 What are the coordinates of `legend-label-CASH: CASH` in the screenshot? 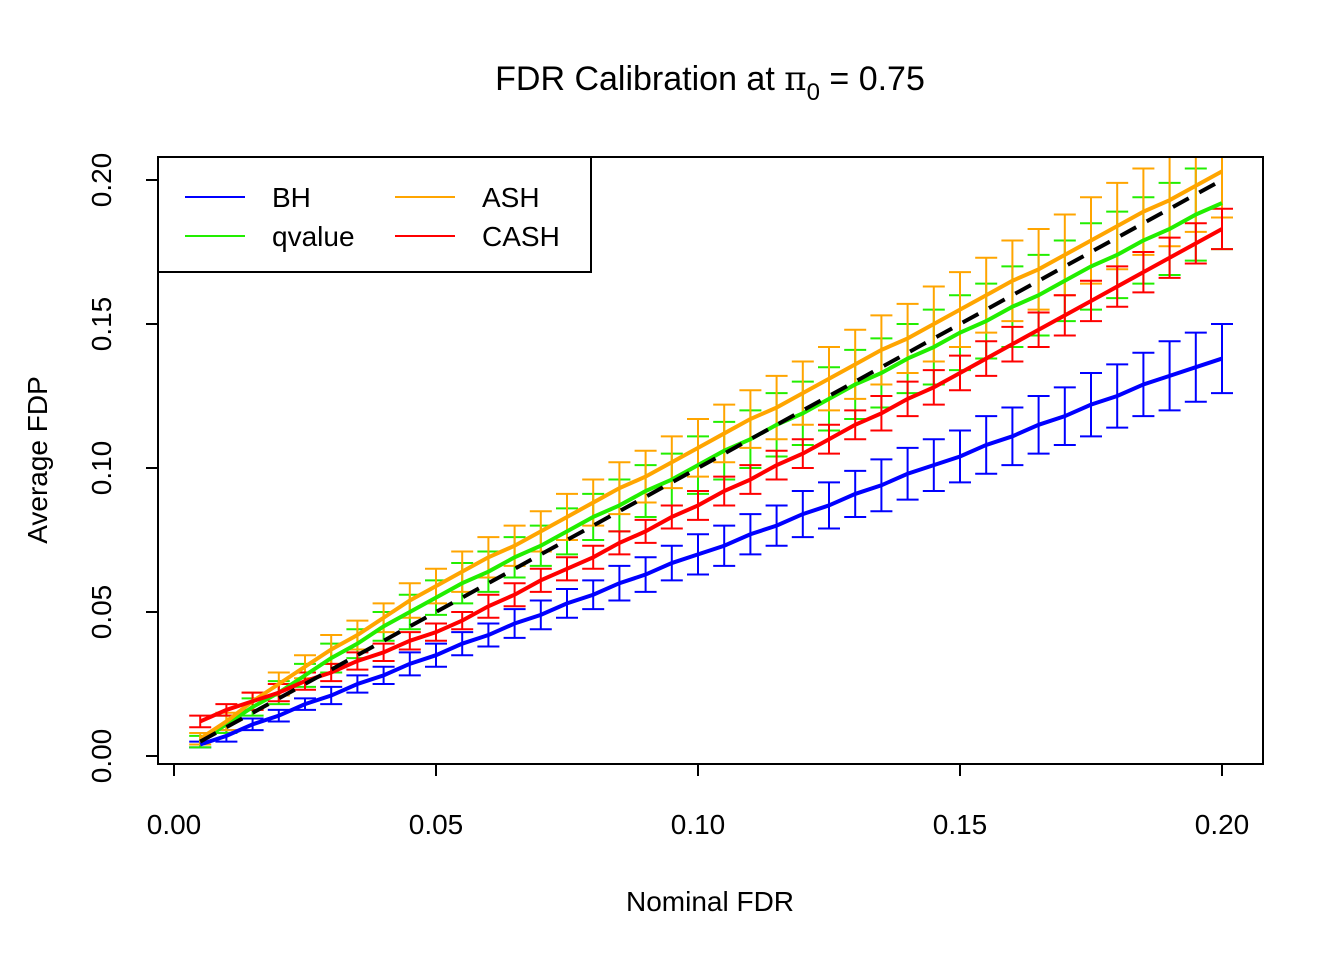 It's located at (521, 236).